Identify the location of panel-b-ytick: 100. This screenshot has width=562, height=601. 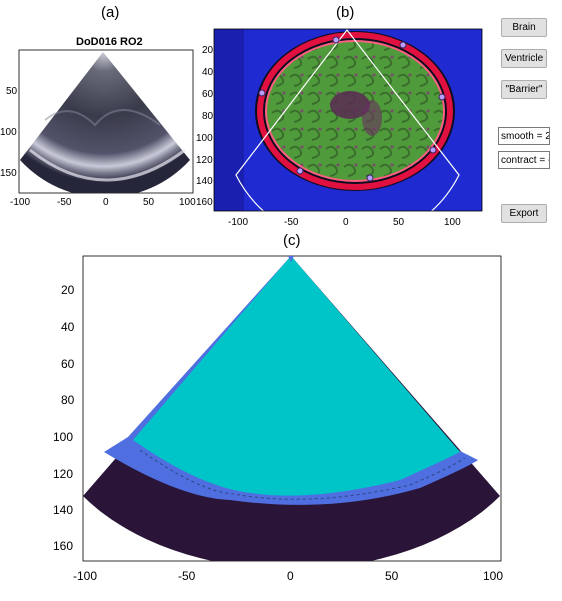
(204, 138).